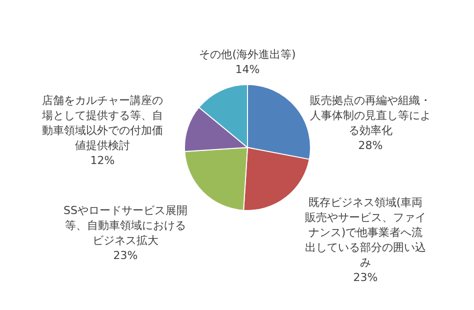 This screenshot has height=310, width=474. I want to click on data-label: 14%, so click(247, 69).